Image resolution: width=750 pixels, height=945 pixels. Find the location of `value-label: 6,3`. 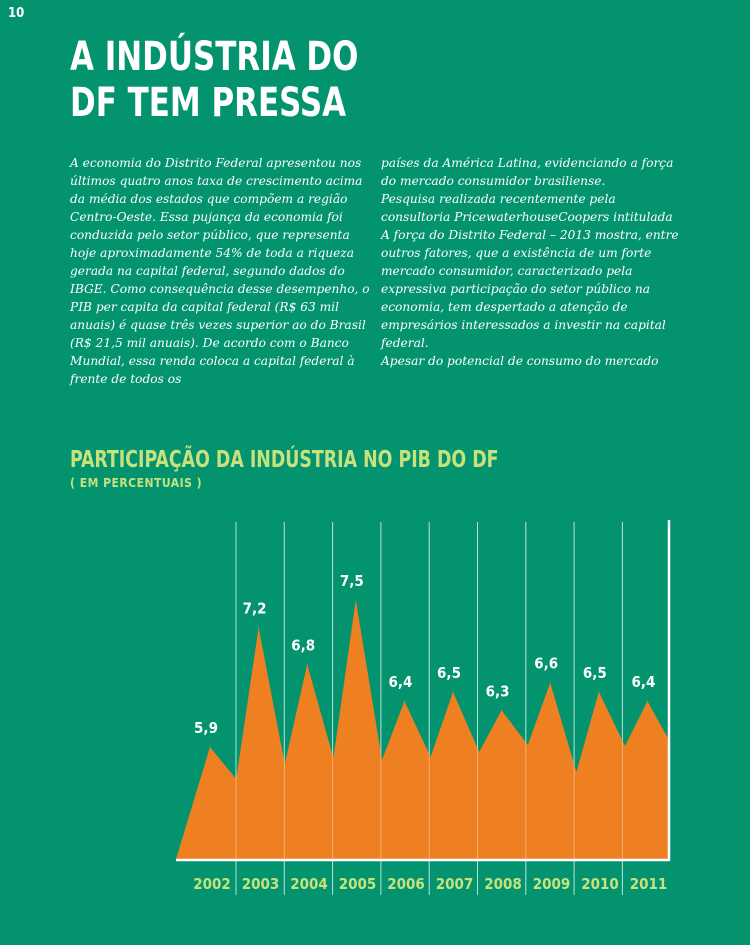

value-label: 6,3 is located at coordinates (498, 691).